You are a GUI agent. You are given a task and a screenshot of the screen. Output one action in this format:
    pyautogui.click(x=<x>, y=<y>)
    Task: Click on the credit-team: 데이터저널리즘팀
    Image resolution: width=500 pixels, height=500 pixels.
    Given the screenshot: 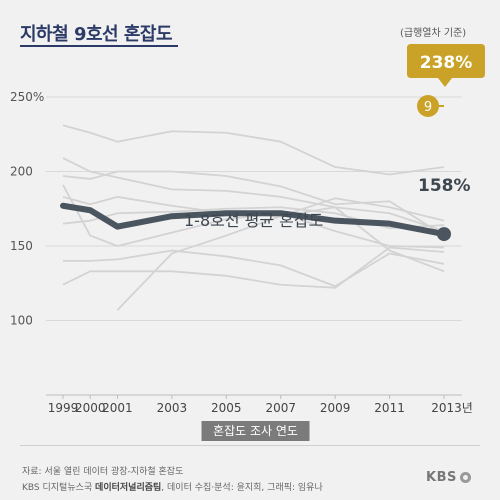 What is the action you would take?
    pyautogui.click(x=128, y=488)
    